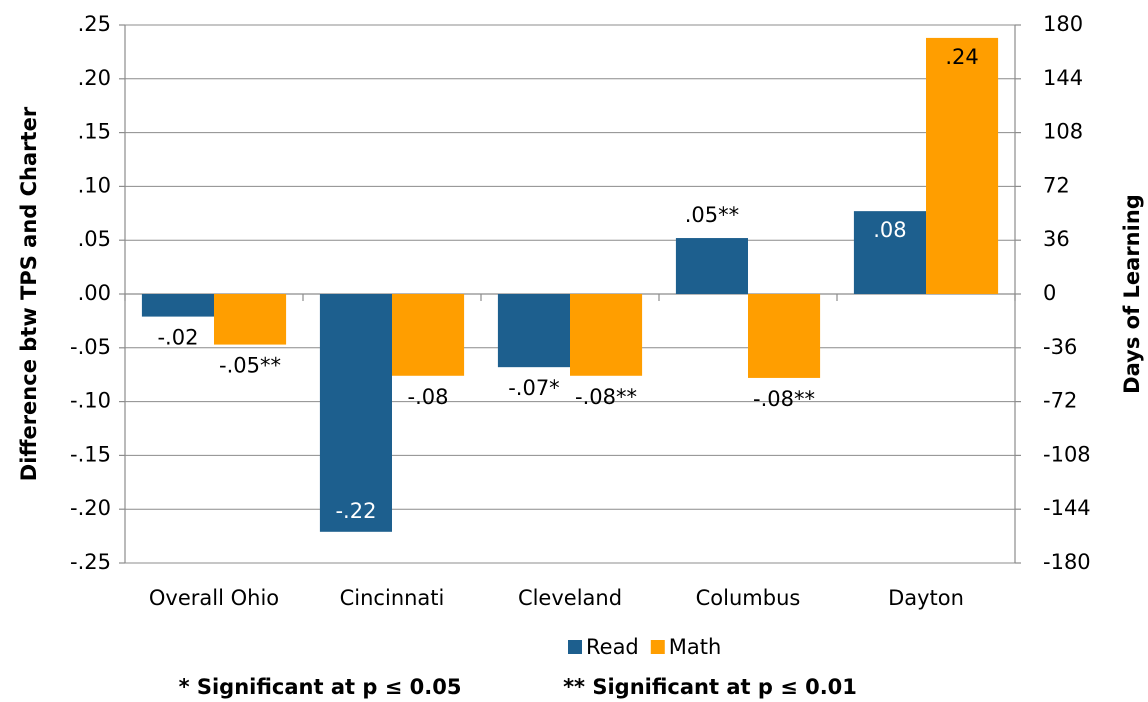 This screenshot has width=1148, height=702. I want to click on data-label: .24, so click(961, 57).